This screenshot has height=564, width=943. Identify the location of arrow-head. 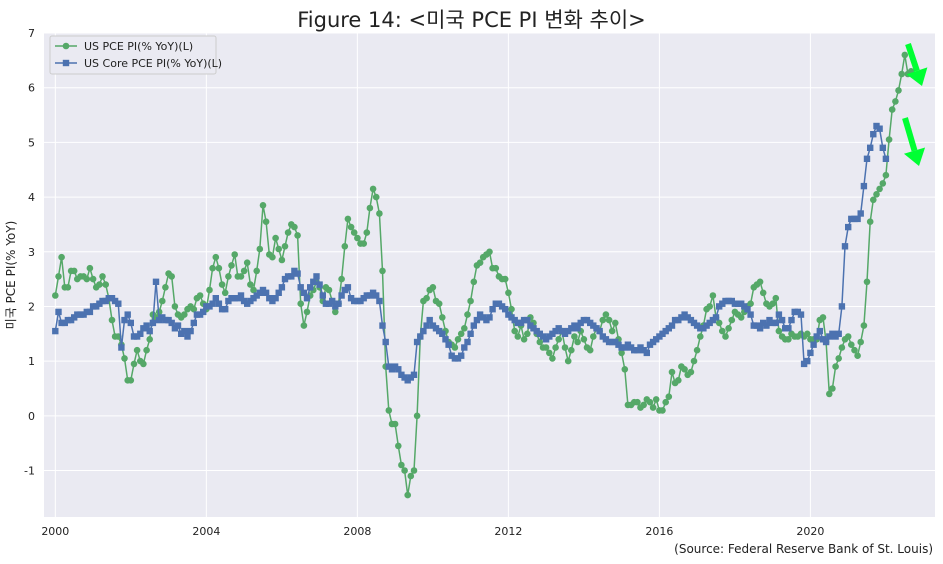
(914, 156).